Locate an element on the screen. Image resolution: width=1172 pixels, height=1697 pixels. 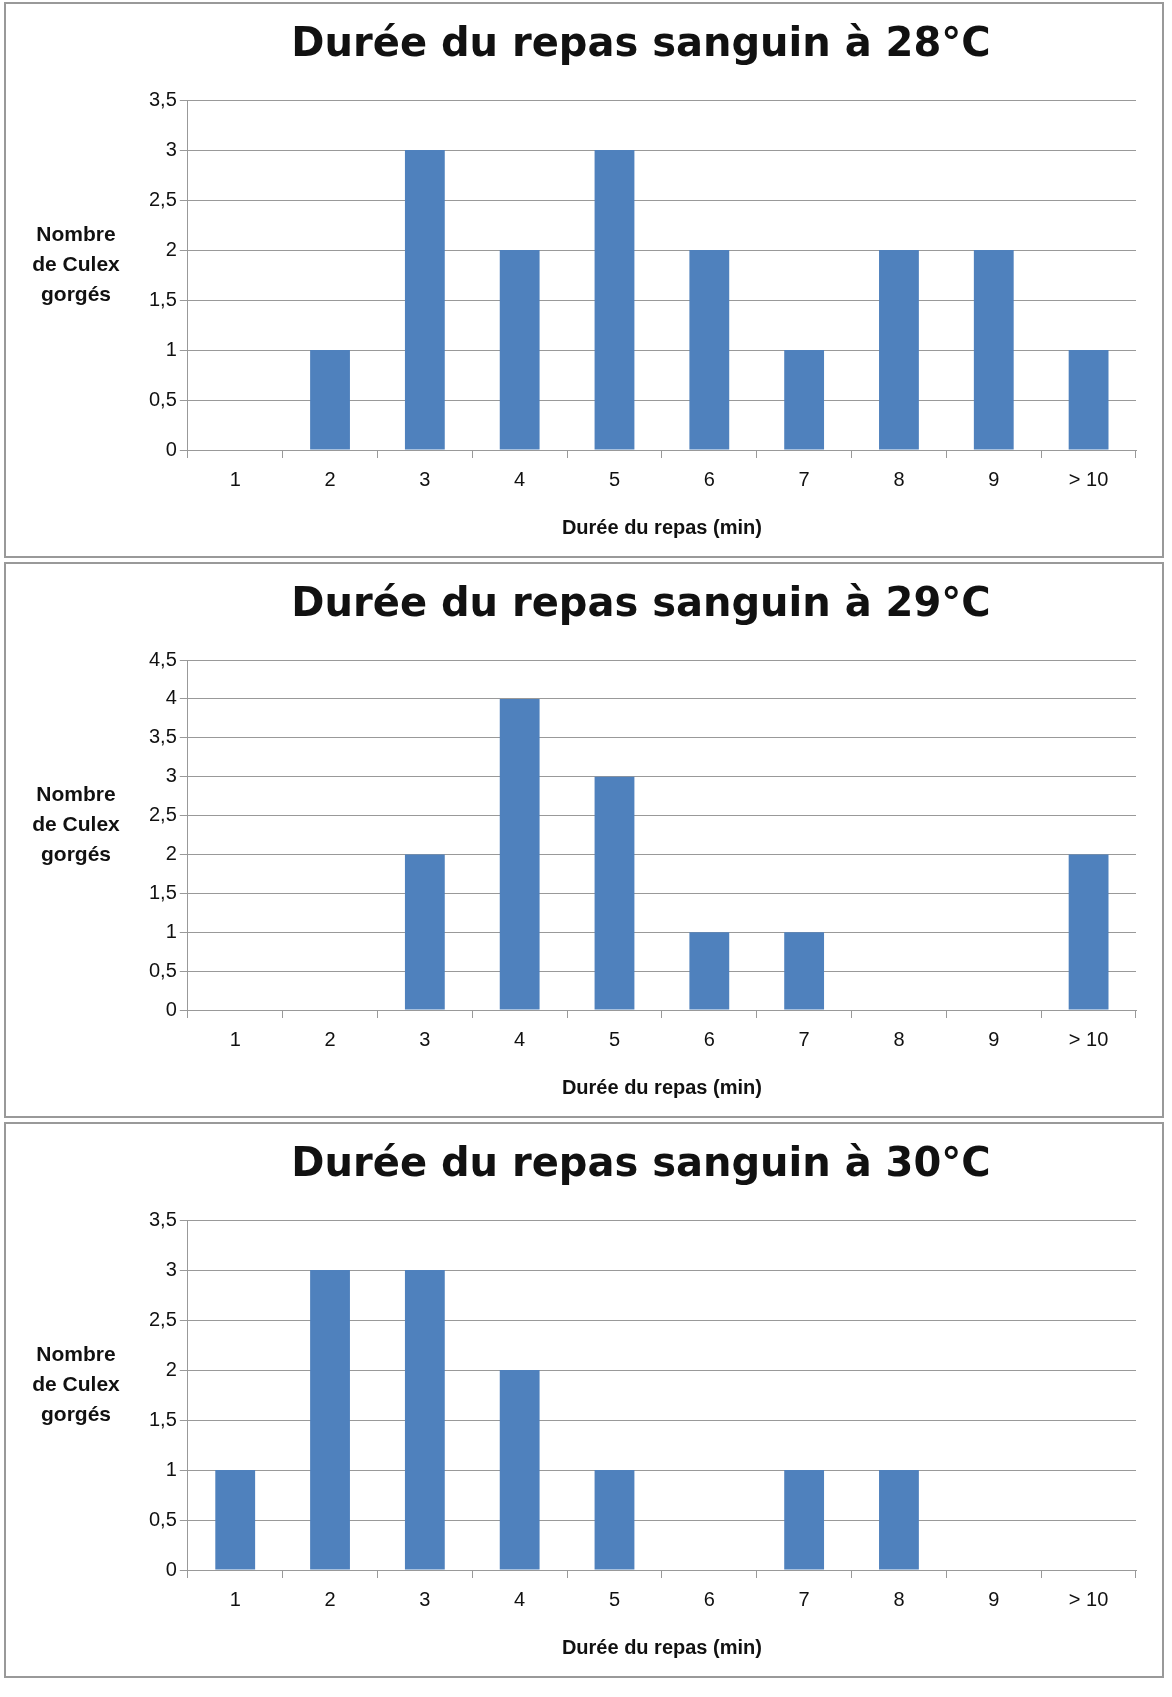
y-tick-label: 4 is located at coordinates (171, 697).